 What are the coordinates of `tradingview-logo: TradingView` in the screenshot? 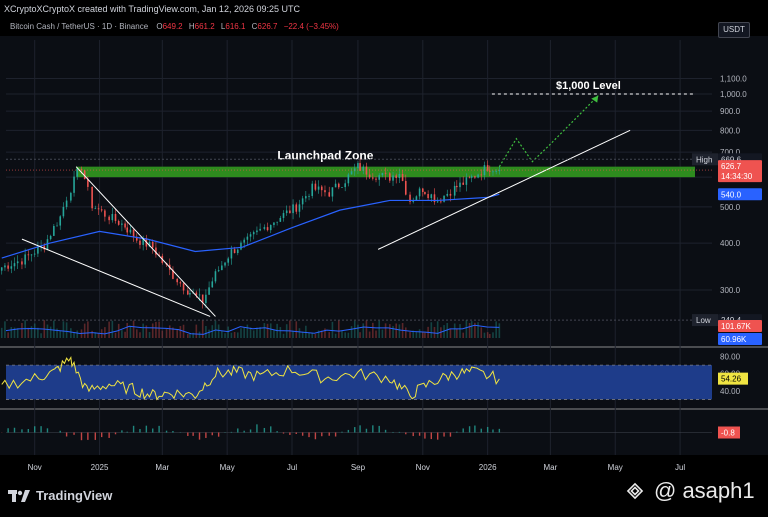 It's located at (60, 495).